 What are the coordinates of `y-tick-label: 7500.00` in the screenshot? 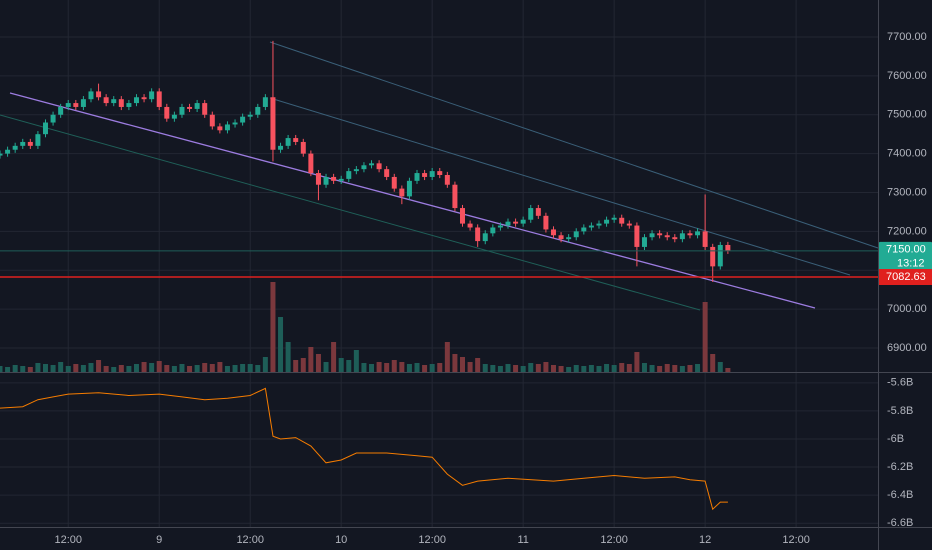 It's located at (907, 115).